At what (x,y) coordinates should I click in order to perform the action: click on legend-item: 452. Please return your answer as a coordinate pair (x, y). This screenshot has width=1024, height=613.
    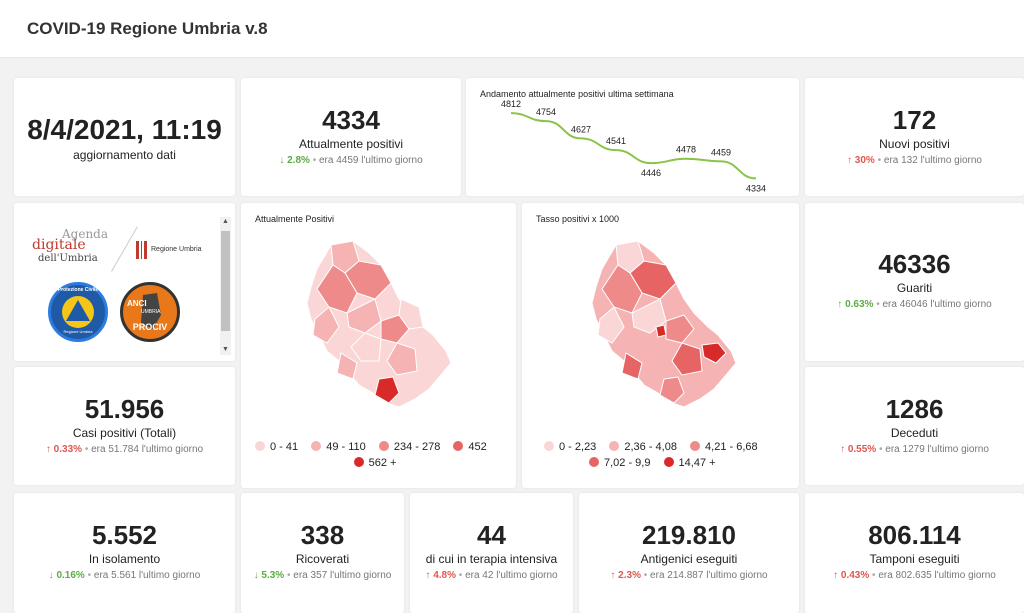
    Looking at the image, I should click on (470, 447).